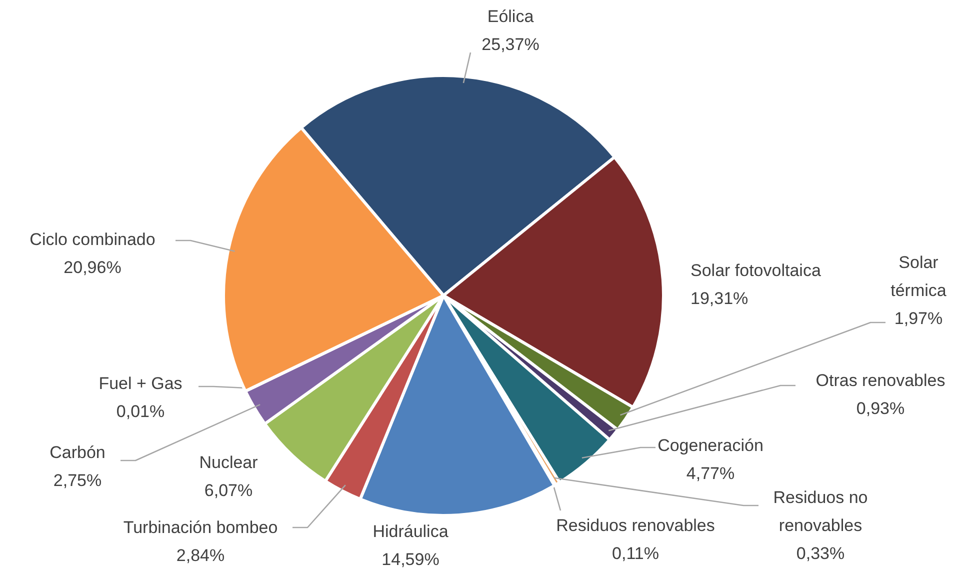 The height and width of the screenshot is (568, 968). I want to click on data-label: 0,11%, so click(635, 553).